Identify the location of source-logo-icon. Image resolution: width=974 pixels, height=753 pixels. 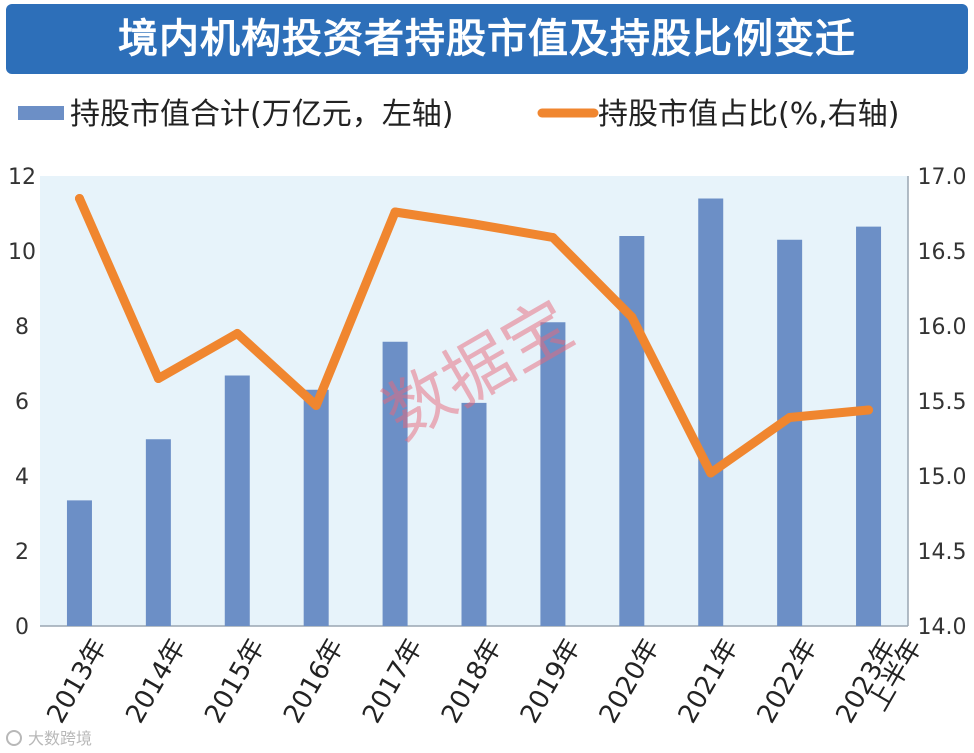
(14, 738).